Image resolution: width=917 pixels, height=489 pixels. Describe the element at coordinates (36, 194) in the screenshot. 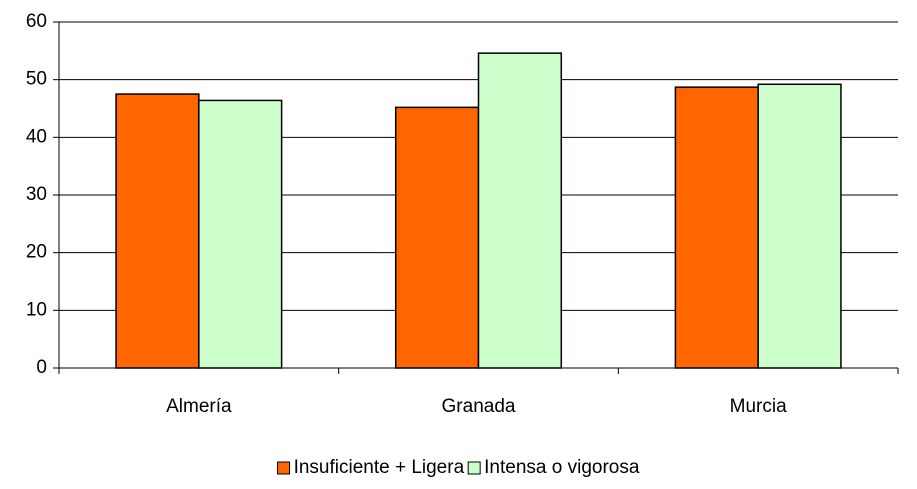

I see `y-tick-label: 30` at that location.